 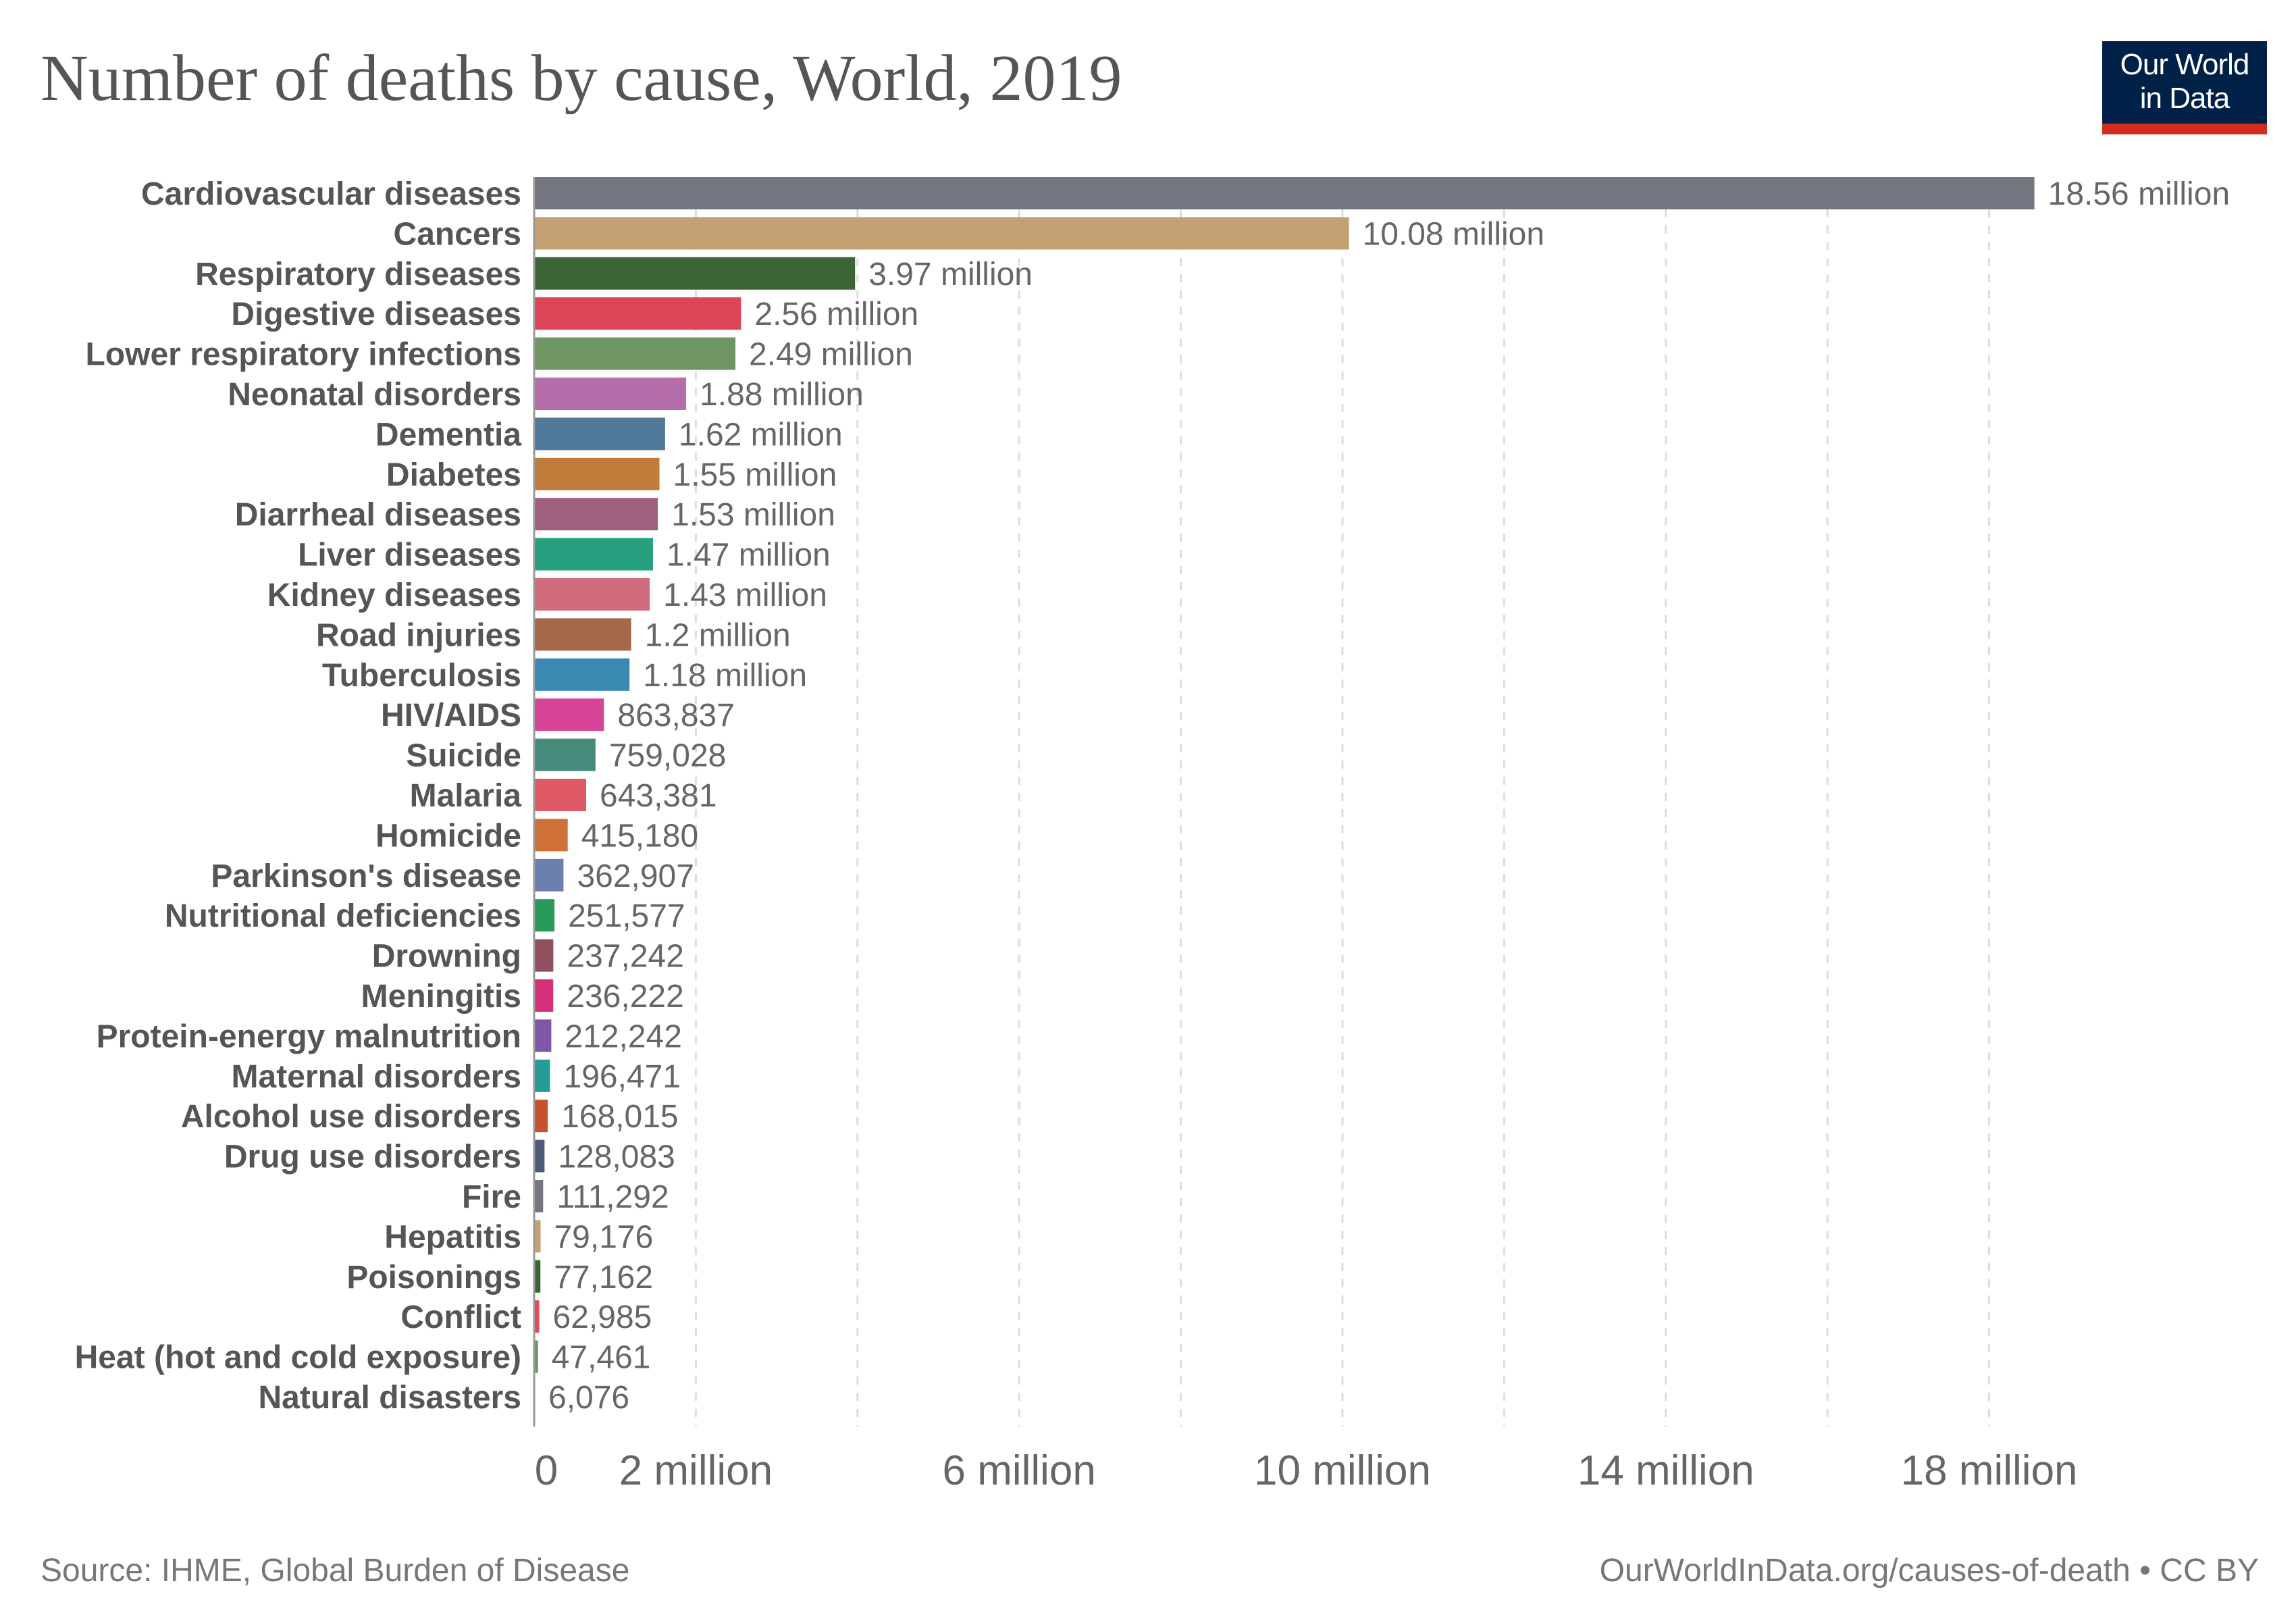 What do you see at coordinates (434, 1277) in the screenshot?
I see `category-label: Poisonings` at bounding box center [434, 1277].